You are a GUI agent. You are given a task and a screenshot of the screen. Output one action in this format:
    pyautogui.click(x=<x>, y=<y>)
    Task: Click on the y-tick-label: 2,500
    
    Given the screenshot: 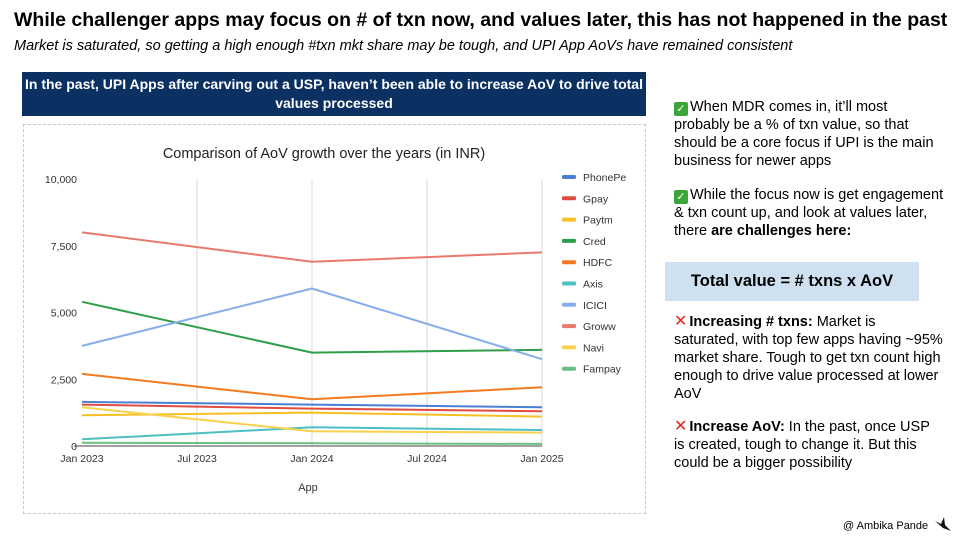 What is the action you would take?
    pyautogui.click(x=64, y=380)
    